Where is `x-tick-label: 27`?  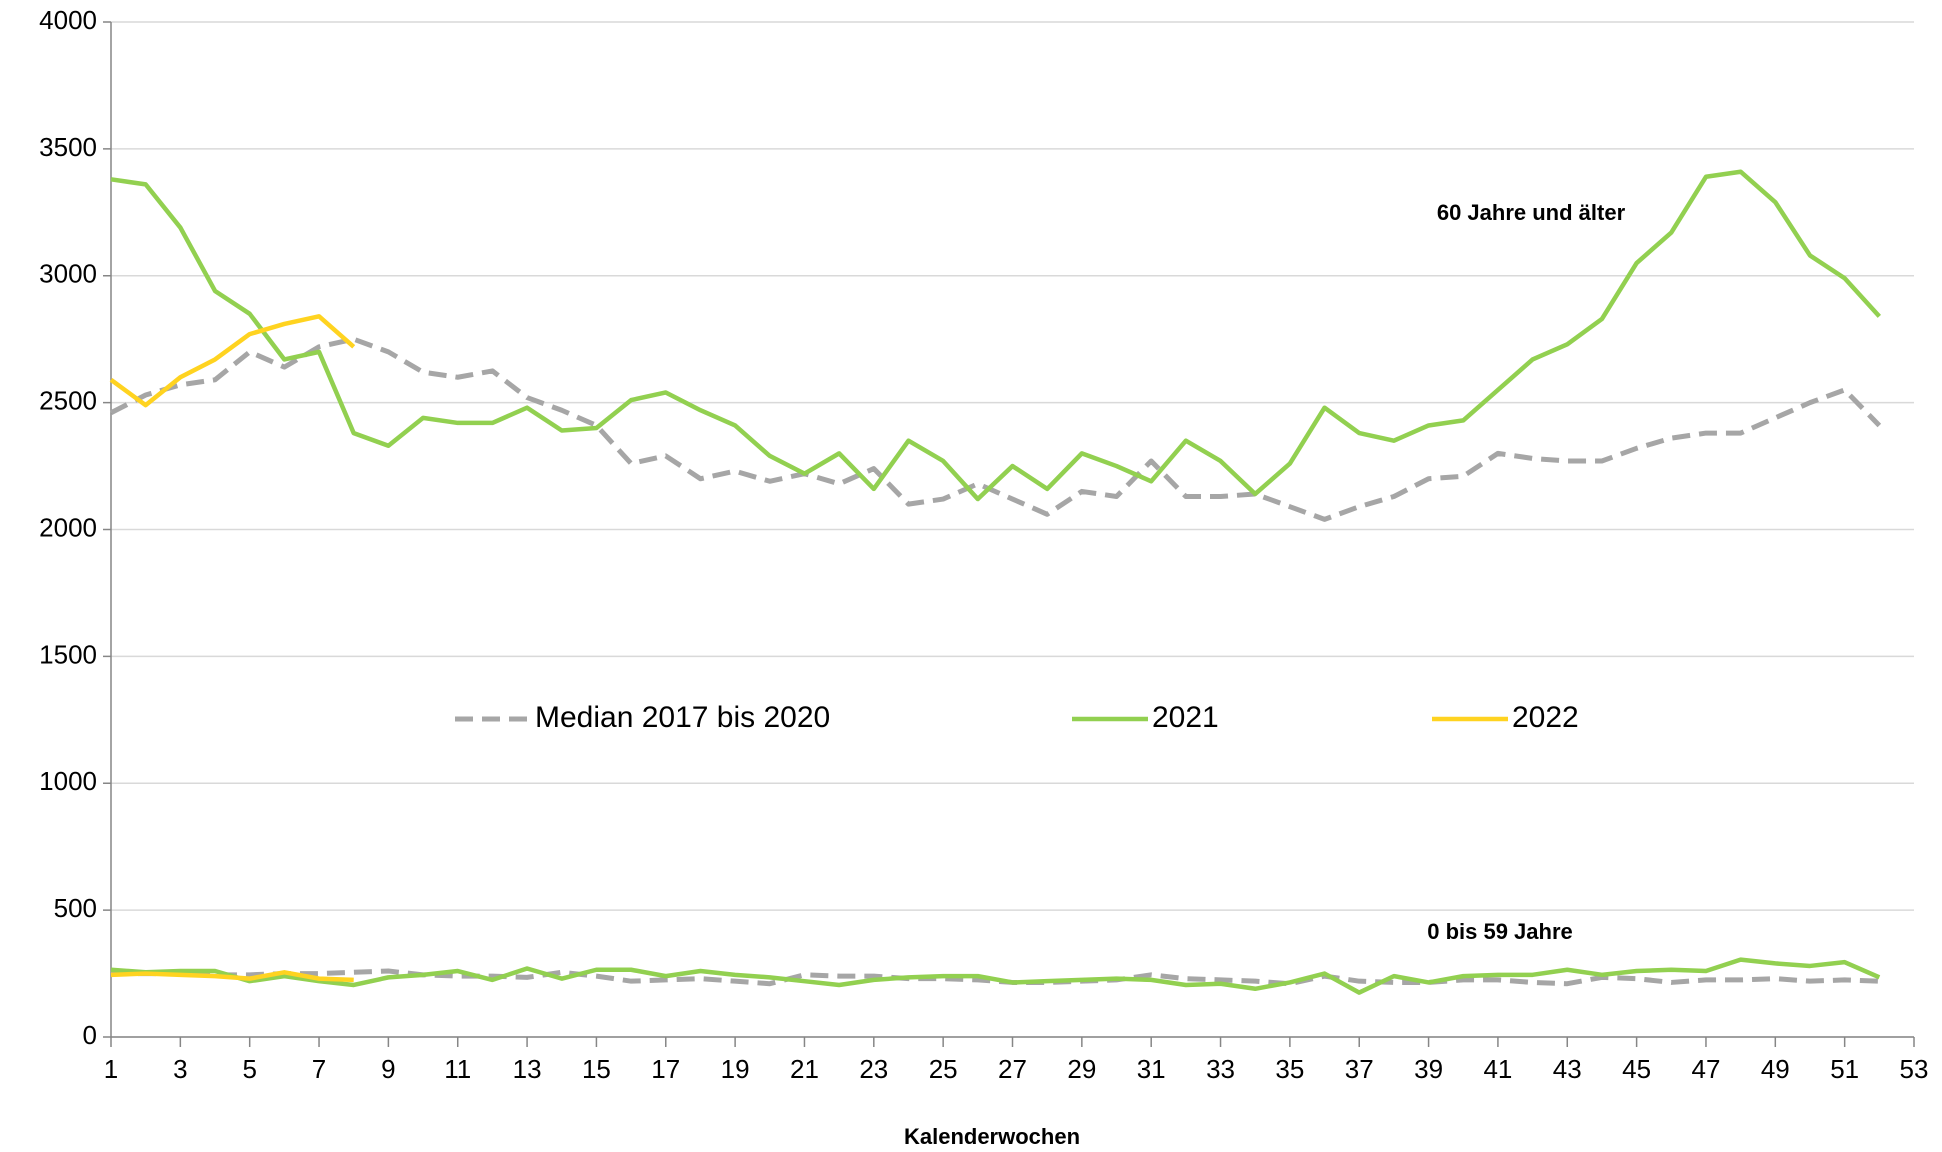
x-tick-label: 27 is located at coordinates (1012, 1069).